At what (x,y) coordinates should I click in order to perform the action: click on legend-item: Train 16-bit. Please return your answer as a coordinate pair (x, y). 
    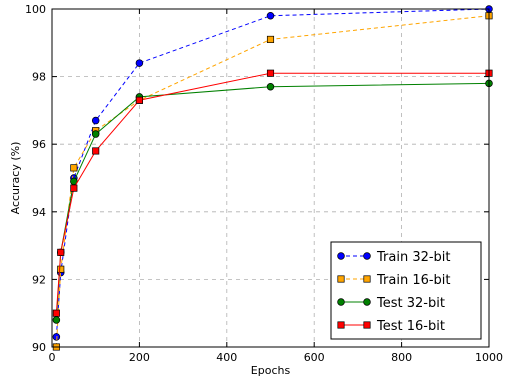
    Looking at the image, I should click on (394, 280).